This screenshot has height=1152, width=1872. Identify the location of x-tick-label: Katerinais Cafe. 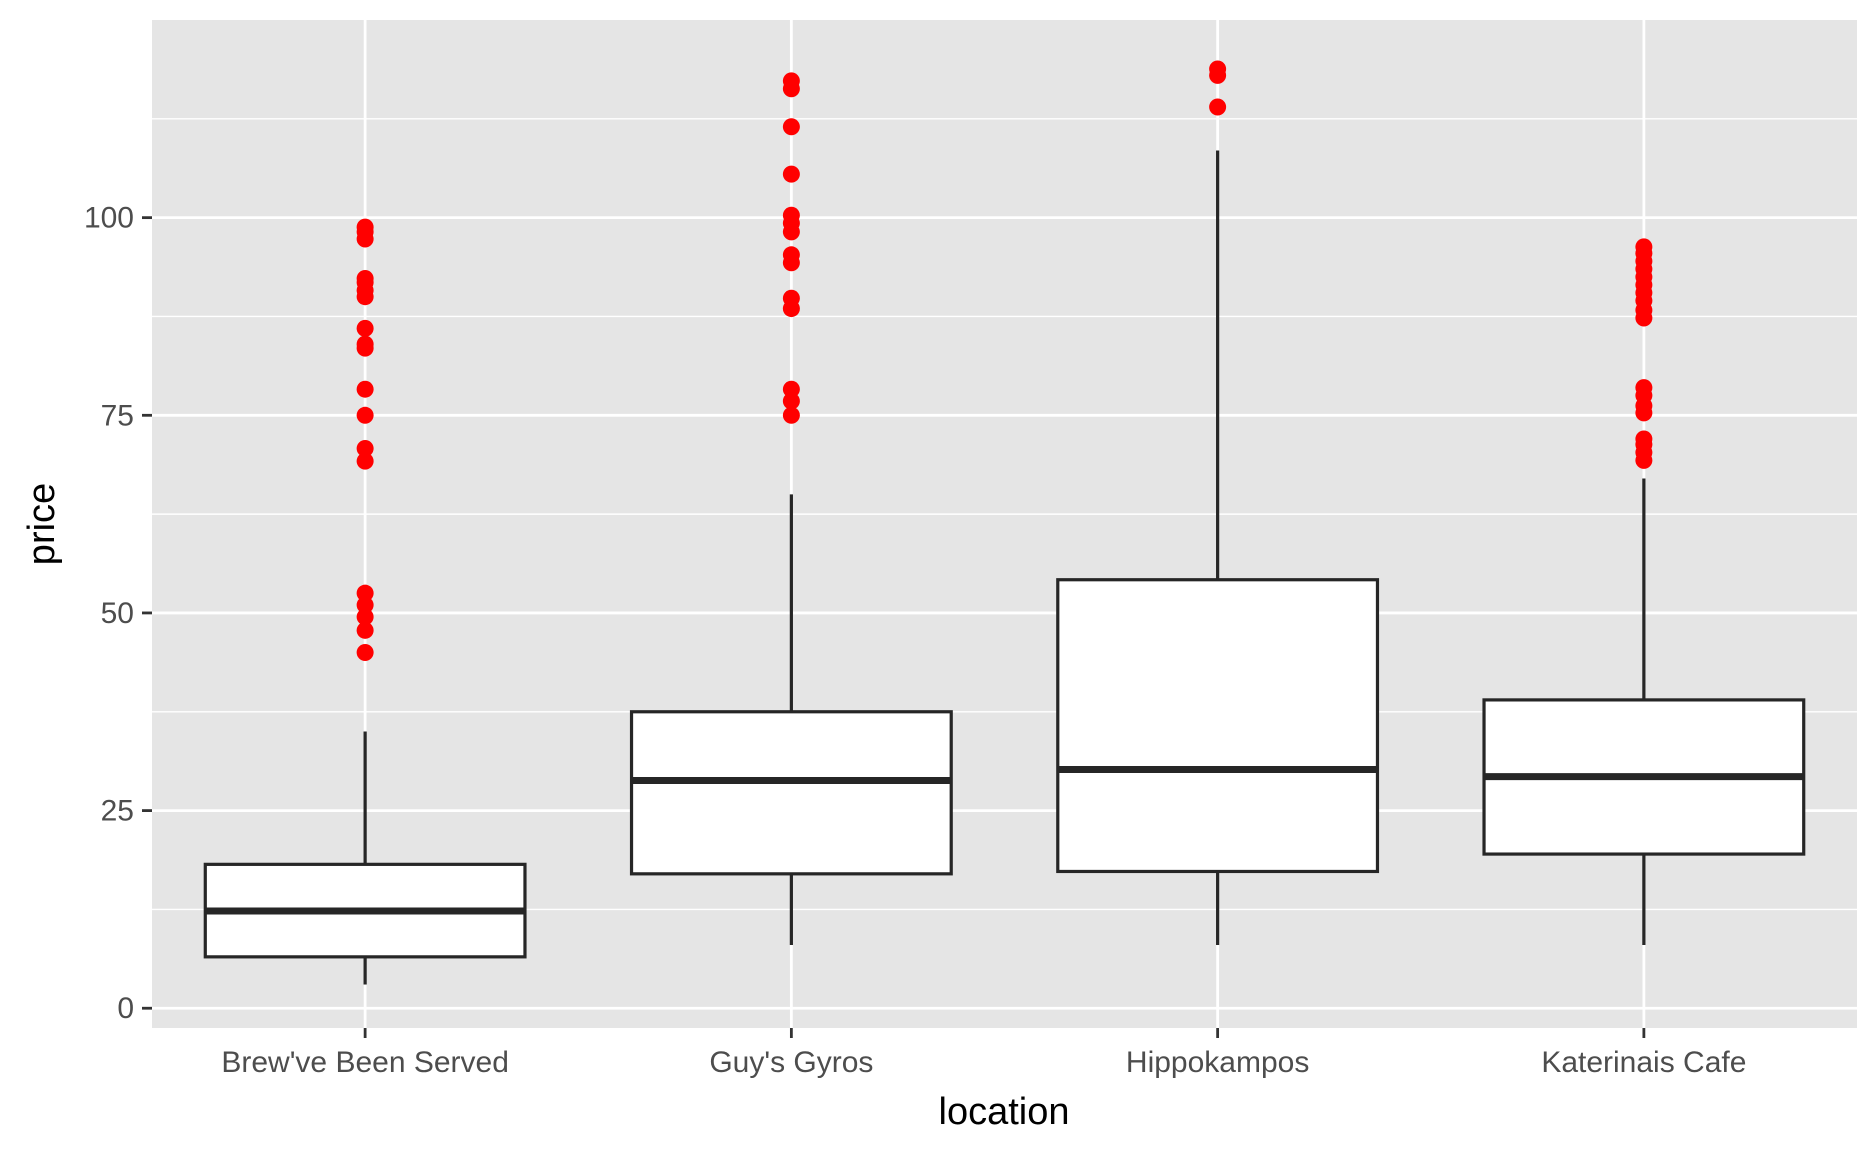
(1643, 1062).